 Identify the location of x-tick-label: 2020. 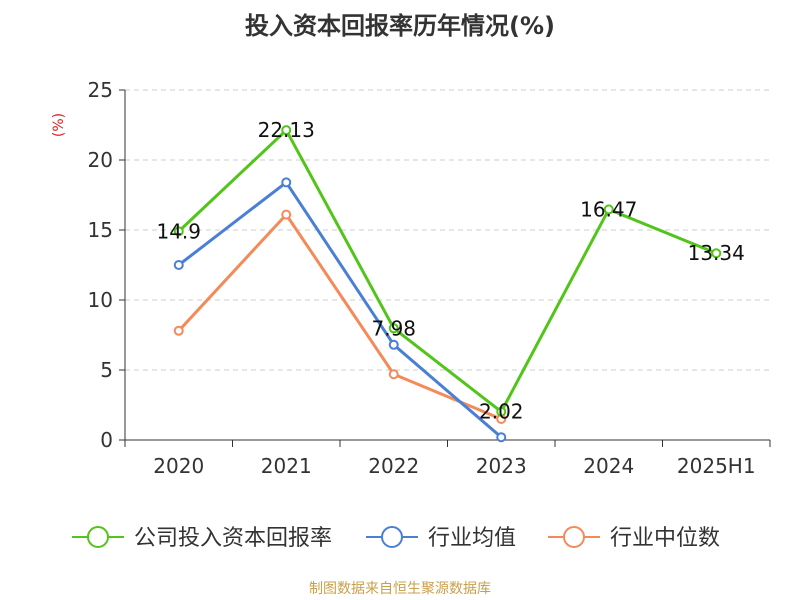
(178, 466).